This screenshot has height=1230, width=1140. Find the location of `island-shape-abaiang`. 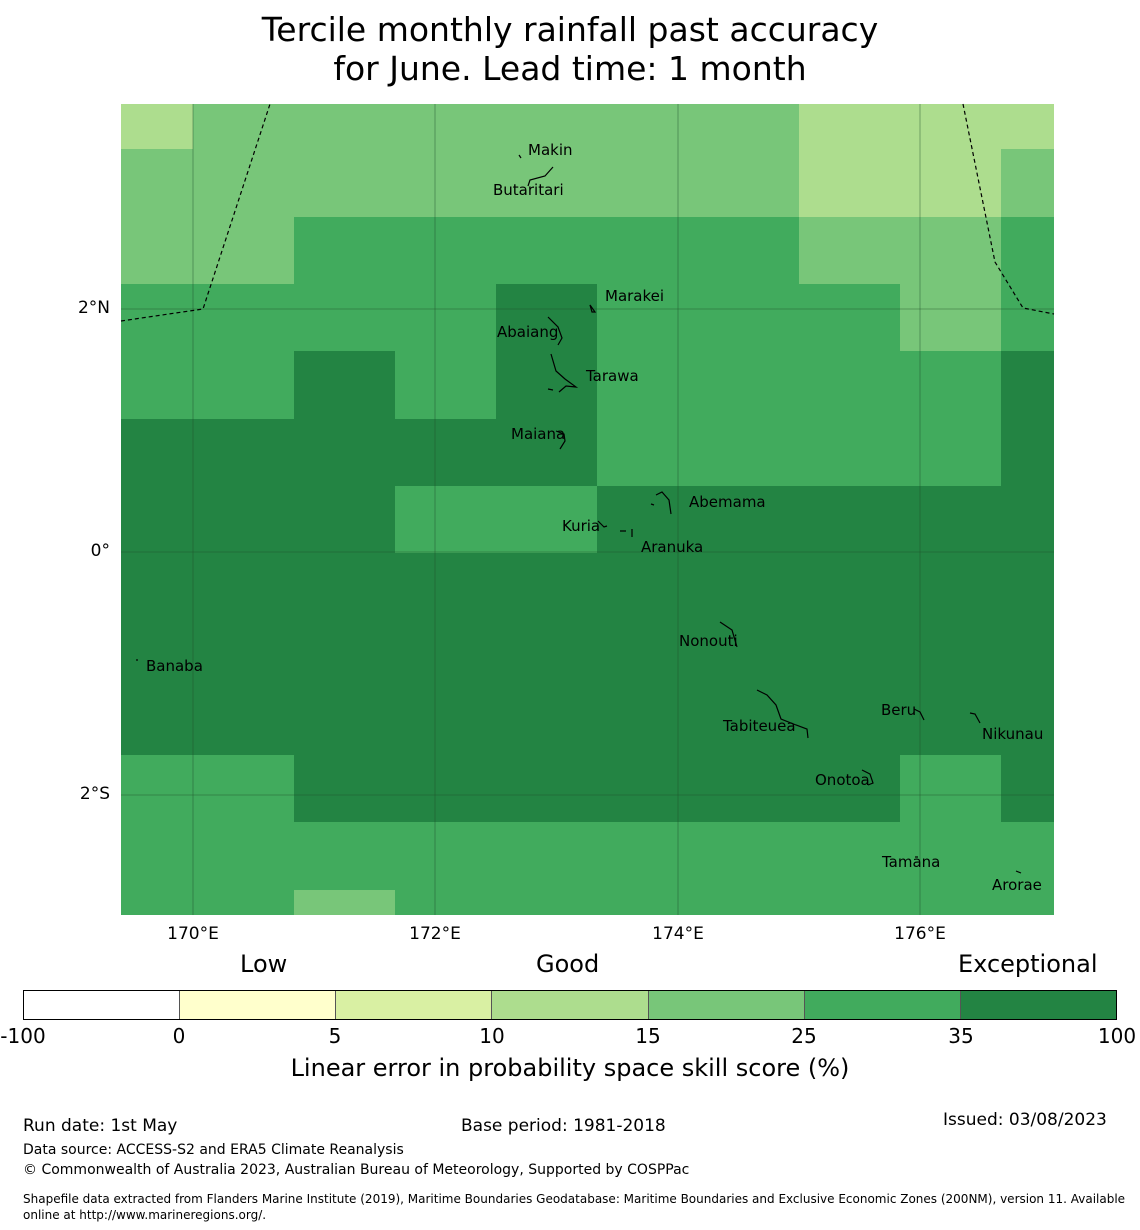

island-shape-abaiang is located at coordinates (555, 331).